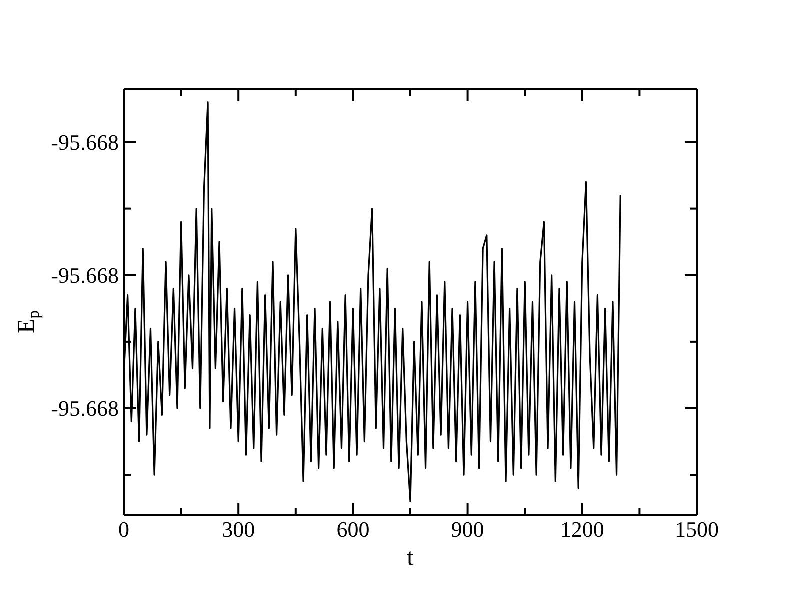  I want to click on x-axis-title: t, so click(410, 558).